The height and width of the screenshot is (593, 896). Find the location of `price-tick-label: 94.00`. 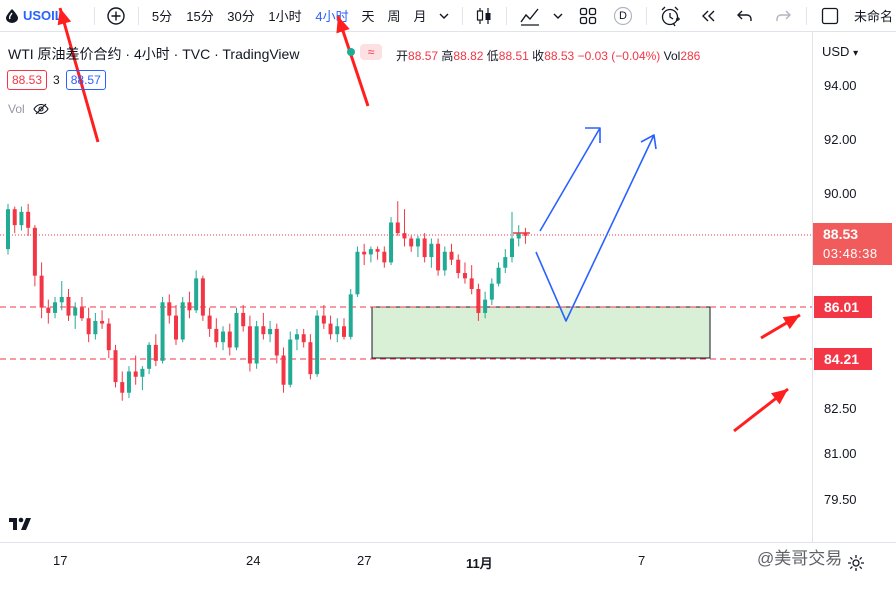

price-tick-label: 94.00 is located at coordinates (840, 85).